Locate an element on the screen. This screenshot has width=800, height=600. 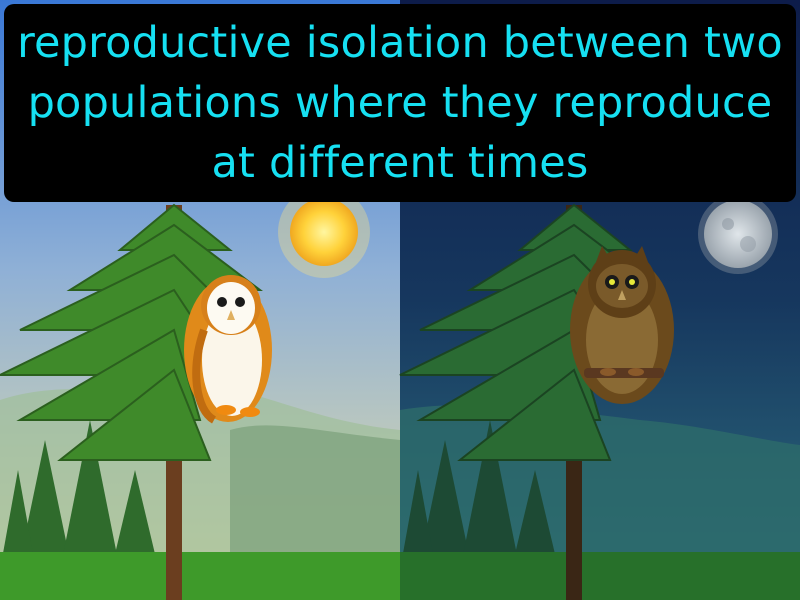
day-grass is located at coordinates (200, 576).